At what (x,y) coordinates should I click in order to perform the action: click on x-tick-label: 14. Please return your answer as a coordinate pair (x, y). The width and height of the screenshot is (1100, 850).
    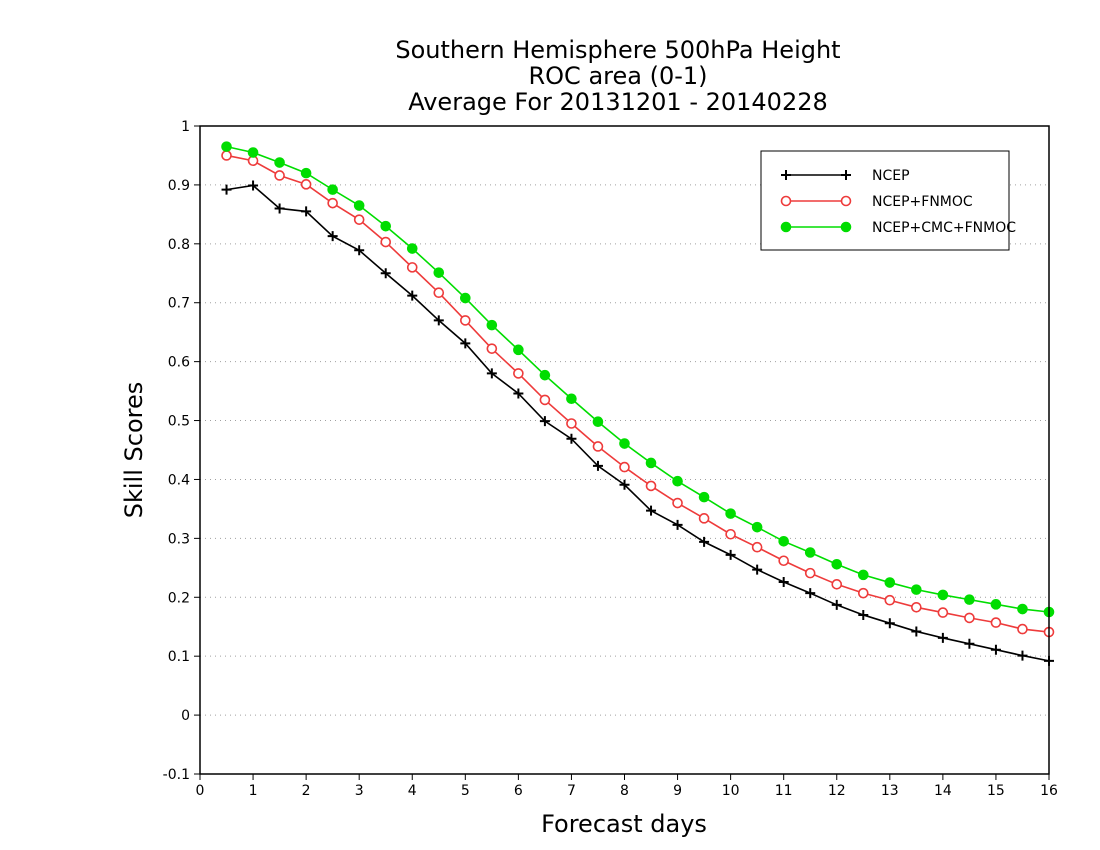
    Looking at the image, I should click on (943, 791).